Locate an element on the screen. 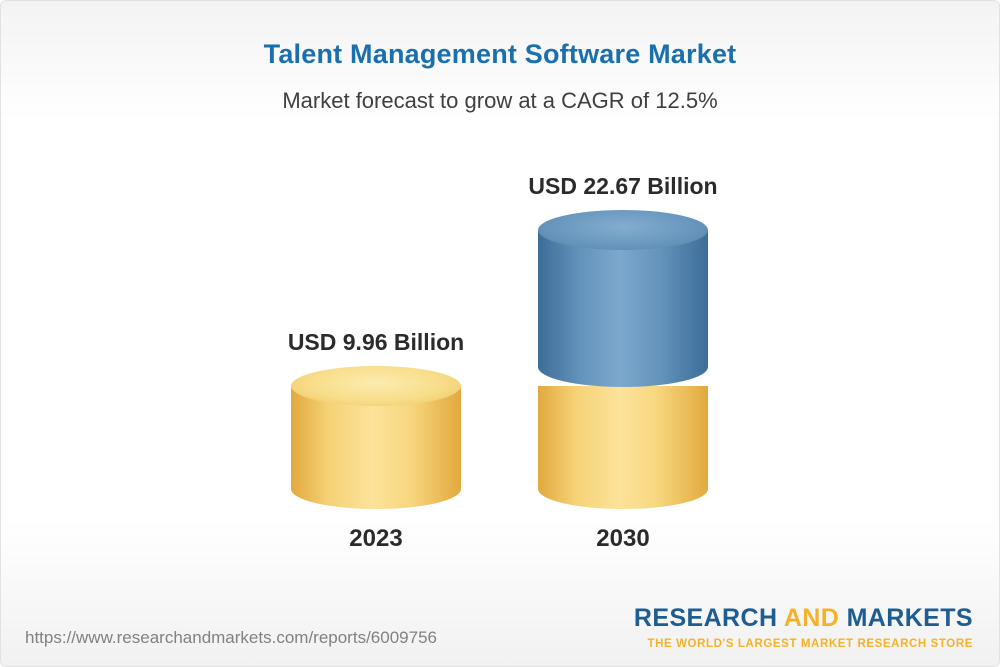 The height and width of the screenshot is (667, 1000). bar-2030: USD 22.67 Billion 2030 is located at coordinates (622, 362).